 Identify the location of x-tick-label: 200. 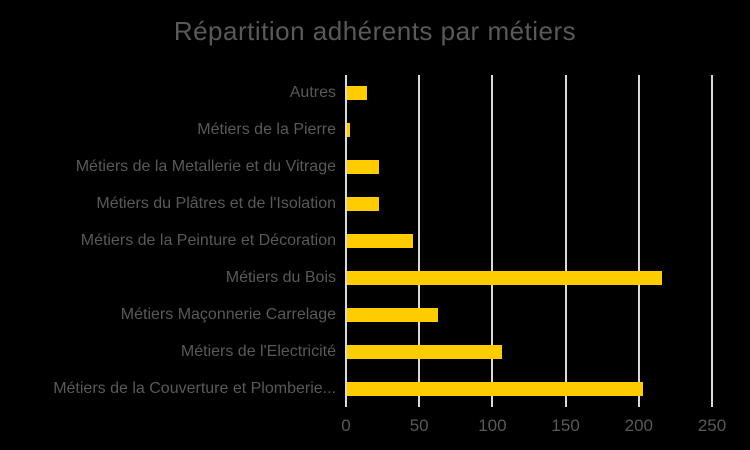
(638, 425).